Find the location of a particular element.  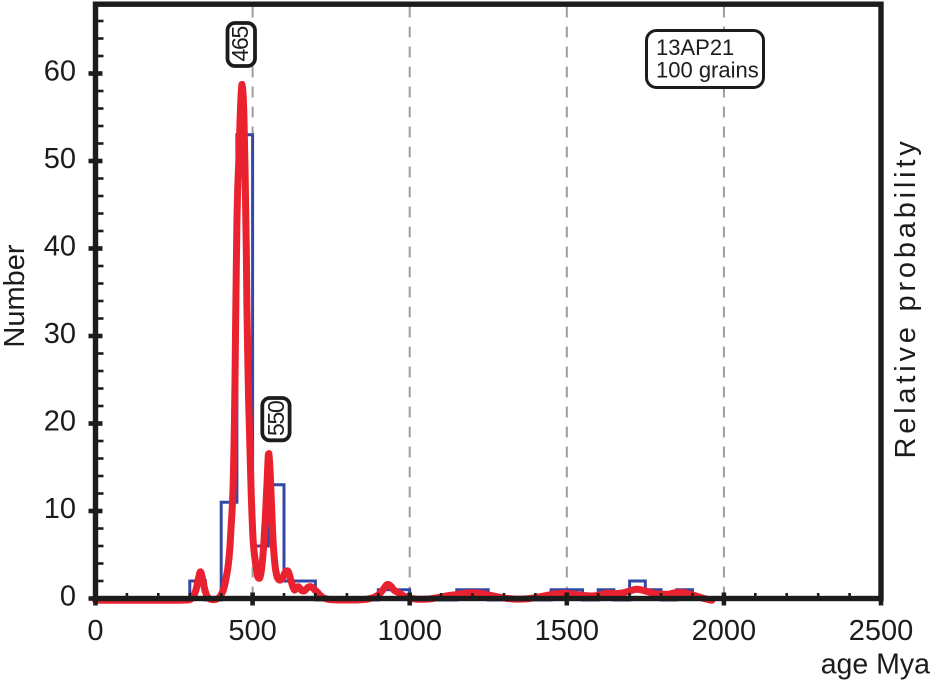

svg-text: 60 is located at coordinates (60, 72).